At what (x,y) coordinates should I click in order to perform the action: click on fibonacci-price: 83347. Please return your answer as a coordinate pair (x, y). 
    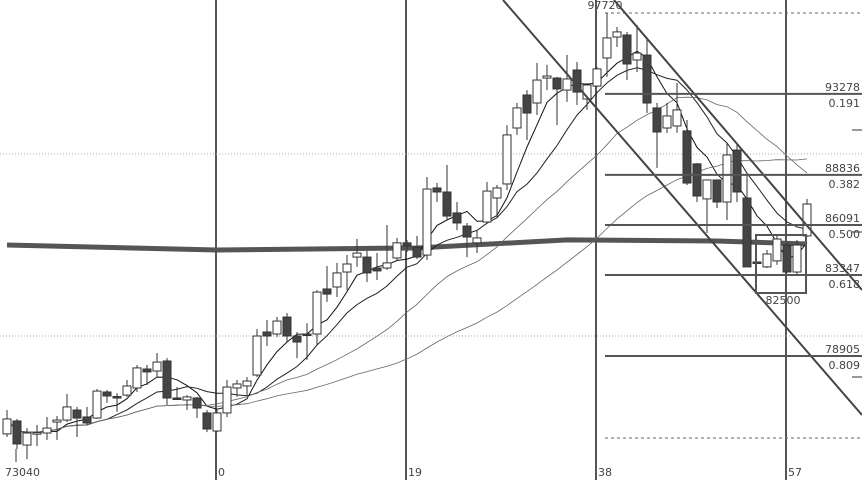
    Looking at the image, I should click on (842, 268).